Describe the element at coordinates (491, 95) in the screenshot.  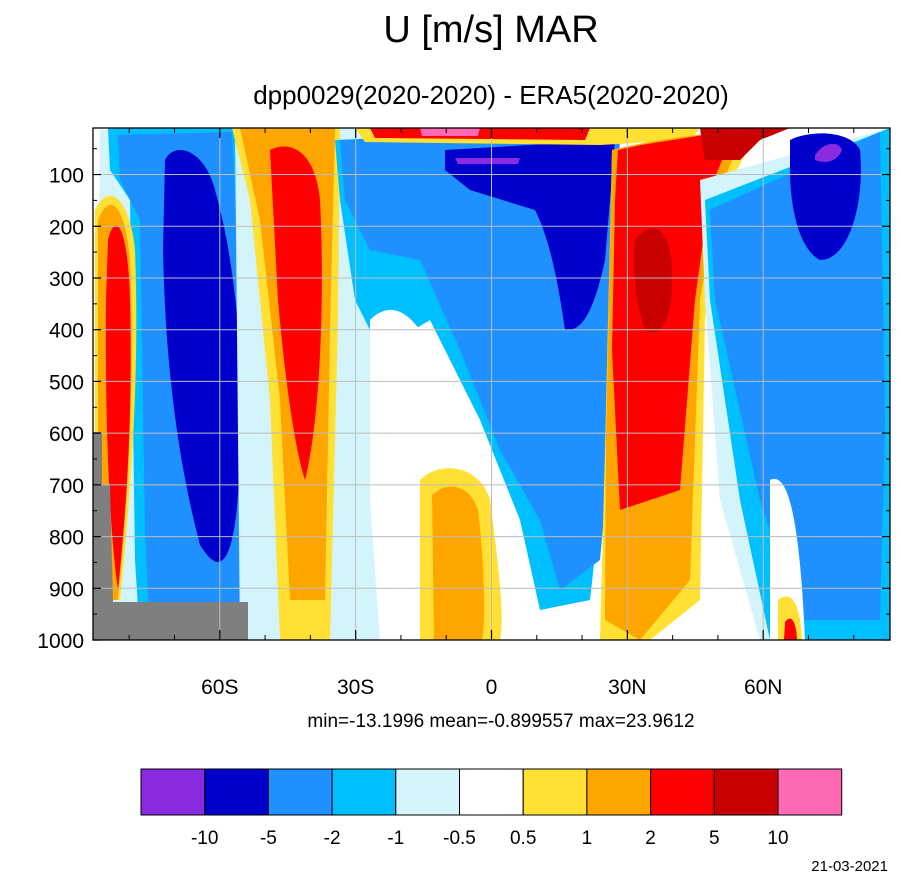
I see `chart-subtitle: dpp0029(2020-2020) - ERA5(2020-2020)` at that location.